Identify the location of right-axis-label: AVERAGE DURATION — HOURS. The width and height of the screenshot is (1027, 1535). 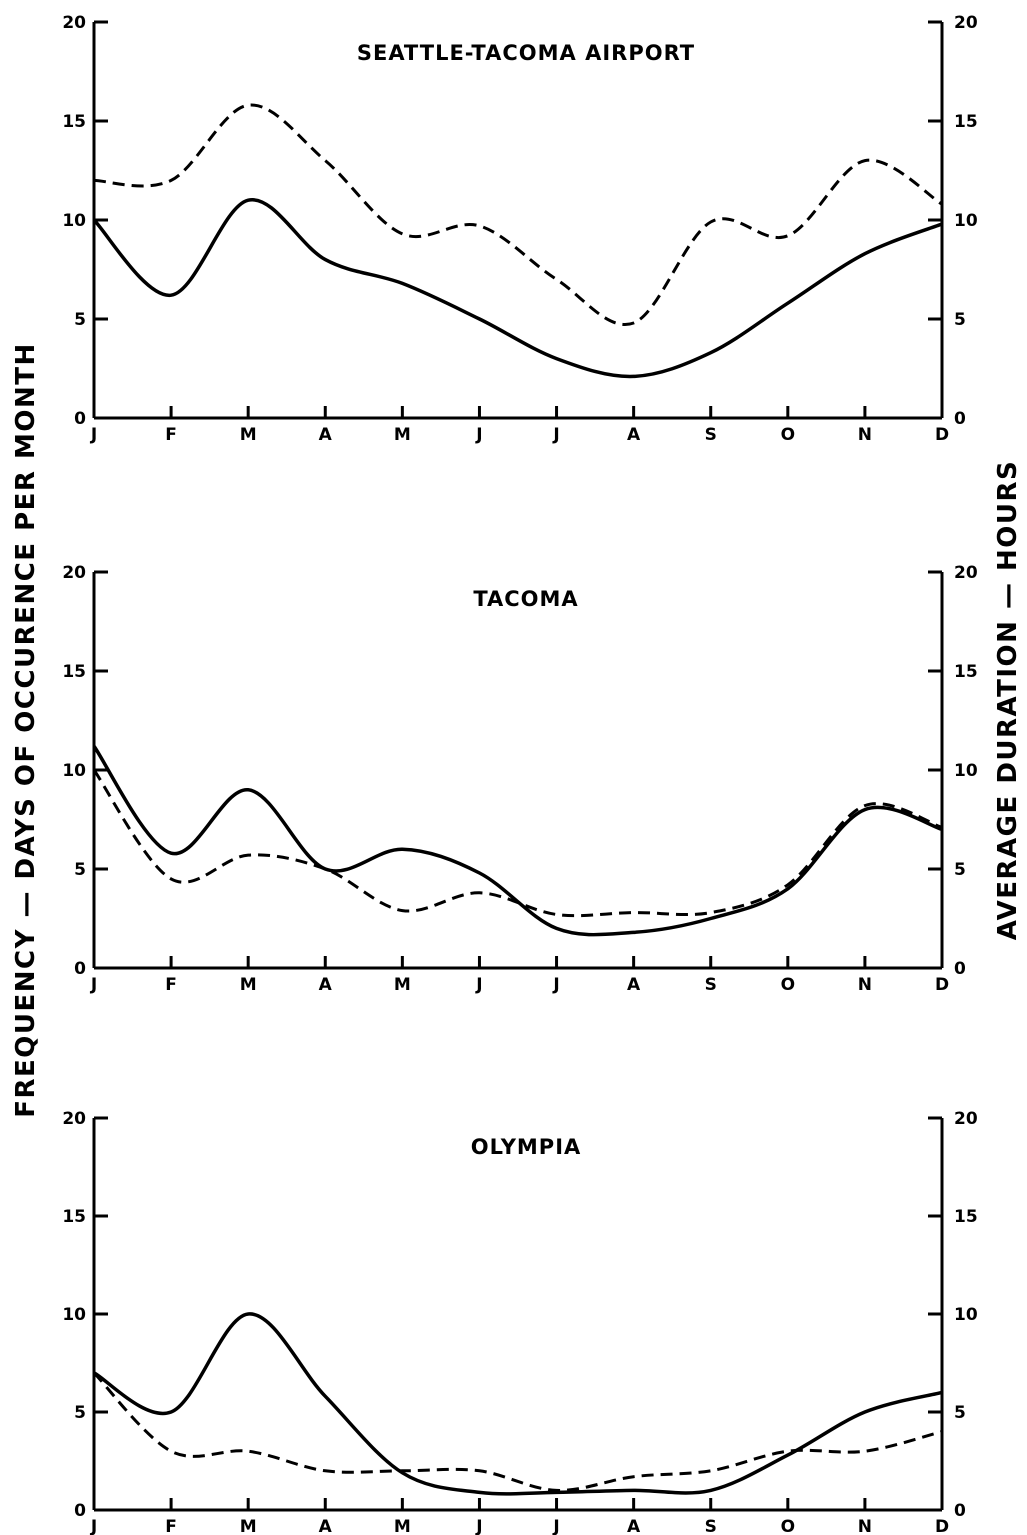
(1008, 700).